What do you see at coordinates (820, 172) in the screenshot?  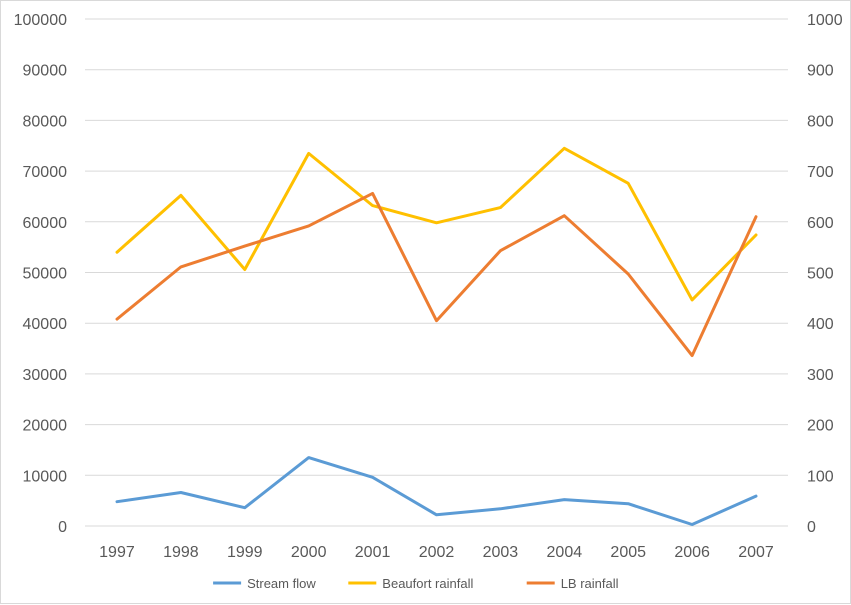 I see `right-axis-tick-label: 700` at bounding box center [820, 172].